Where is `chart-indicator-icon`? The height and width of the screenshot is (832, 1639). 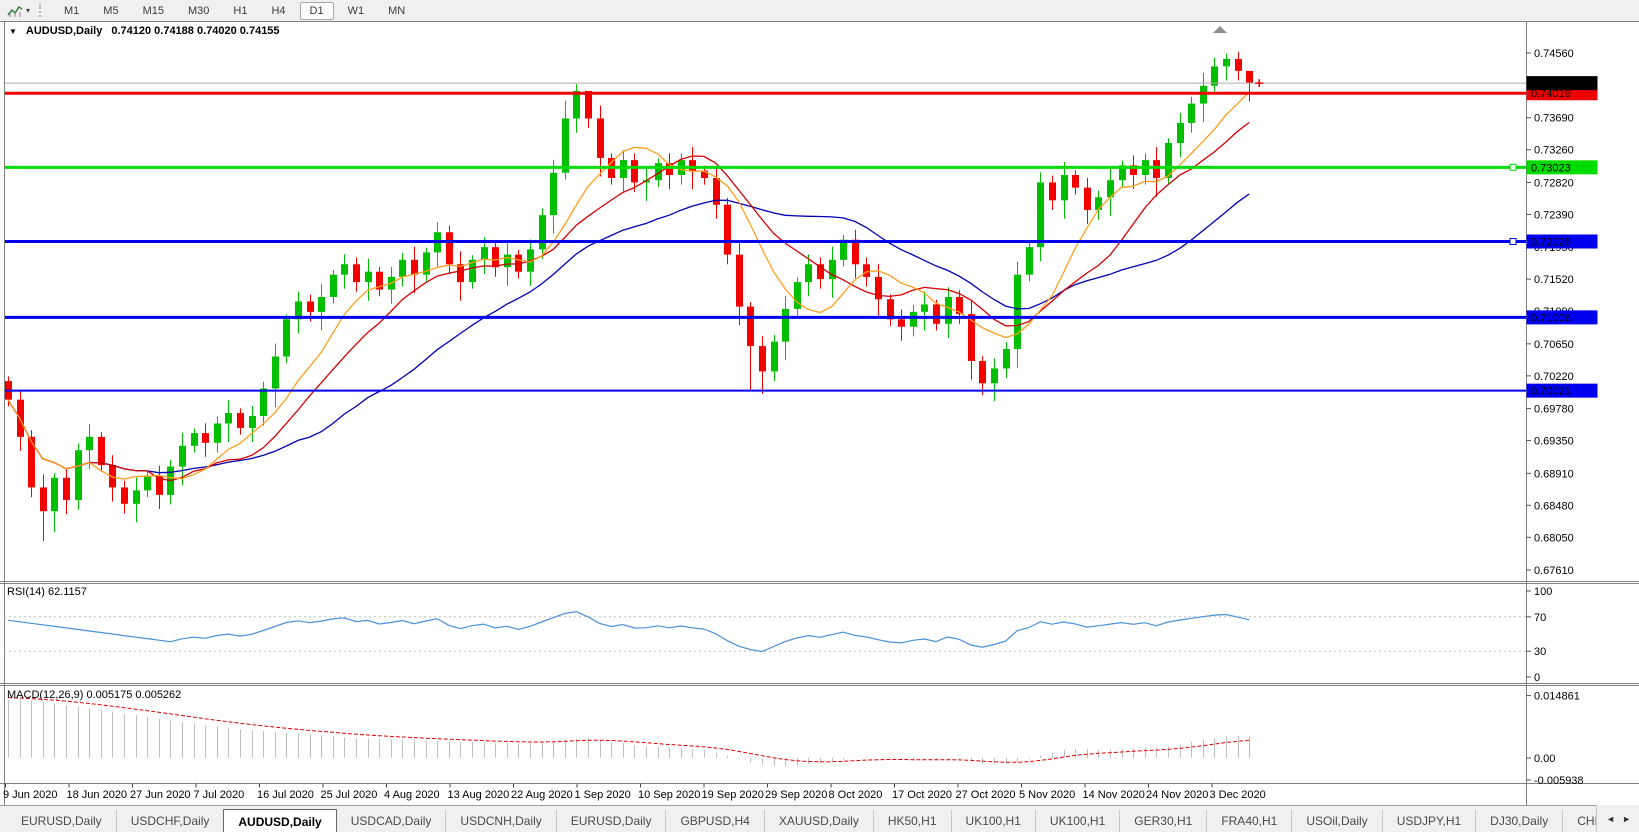 chart-indicator-icon is located at coordinates (15, 11).